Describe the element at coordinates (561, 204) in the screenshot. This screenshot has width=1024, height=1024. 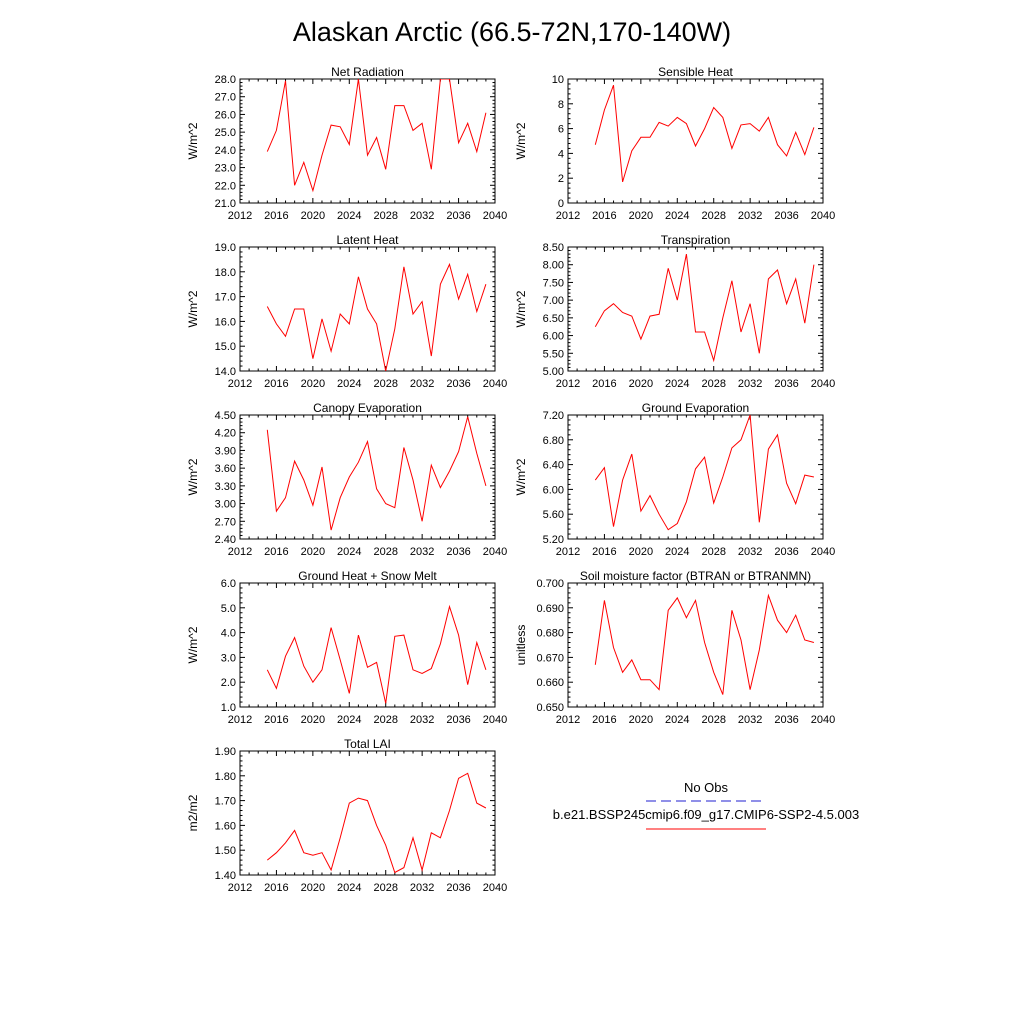
I see `y-tick-label: 0` at that location.